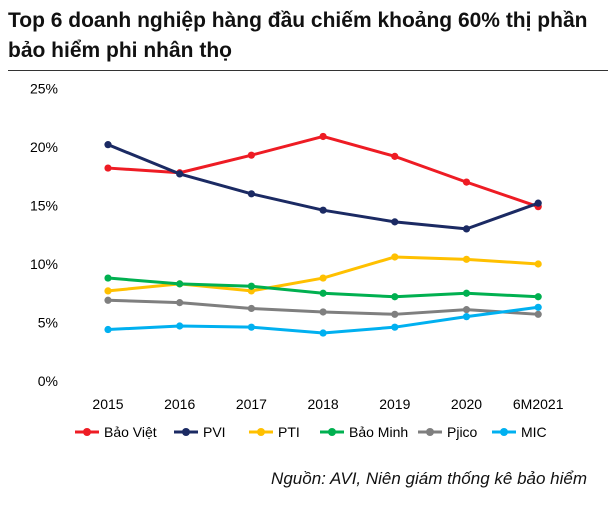  Describe the element at coordinates (504, 432) in the screenshot. I see `legend-marker-mic` at that location.